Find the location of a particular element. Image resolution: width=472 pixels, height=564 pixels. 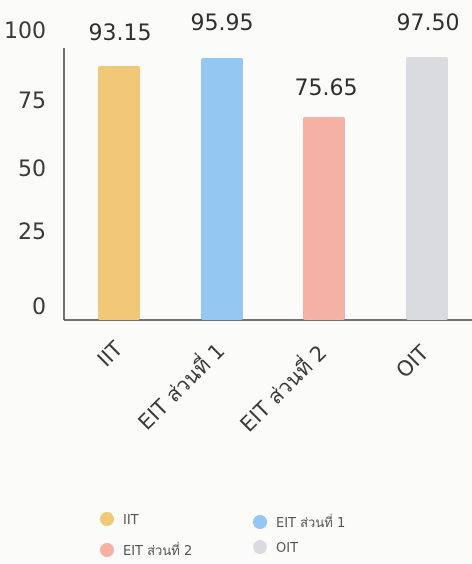

y-axis-ticks: 0 25 50 75 100 is located at coordinates (25, 169).